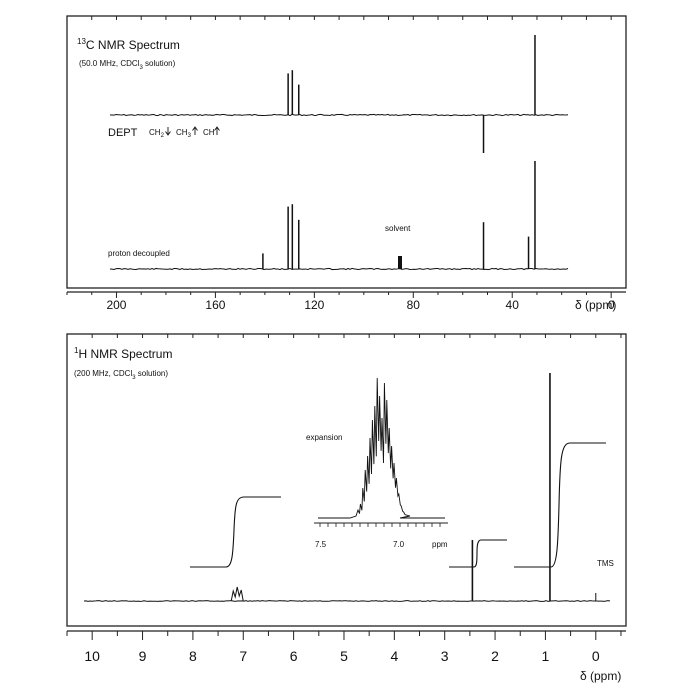 The width and height of the screenshot is (683, 700). I want to click on c13-decoupled-baseline, so click(339, 269).